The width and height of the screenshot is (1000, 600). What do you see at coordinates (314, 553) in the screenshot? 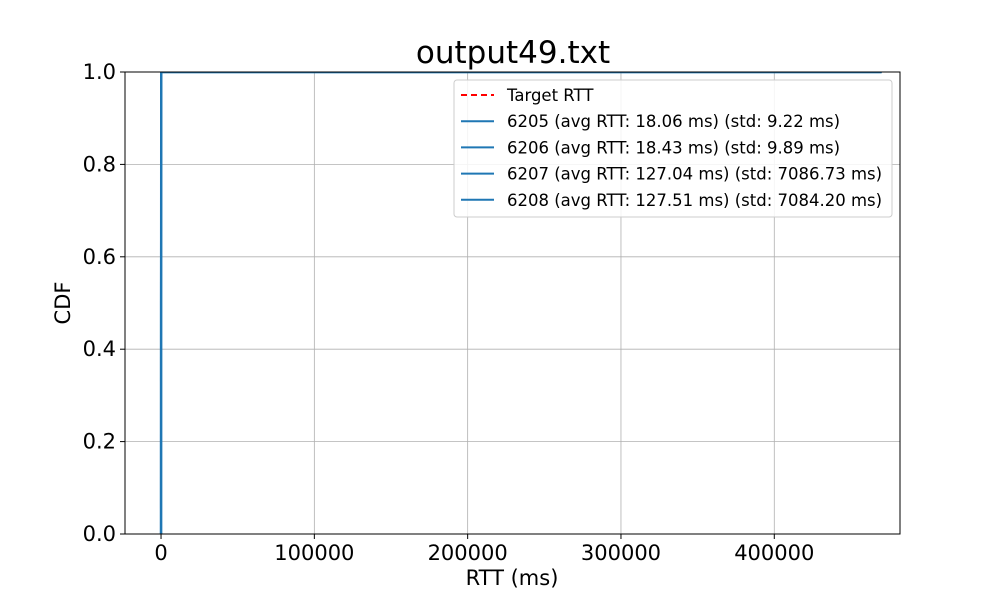
I see `x-tick-label: 100000` at bounding box center [314, 553].